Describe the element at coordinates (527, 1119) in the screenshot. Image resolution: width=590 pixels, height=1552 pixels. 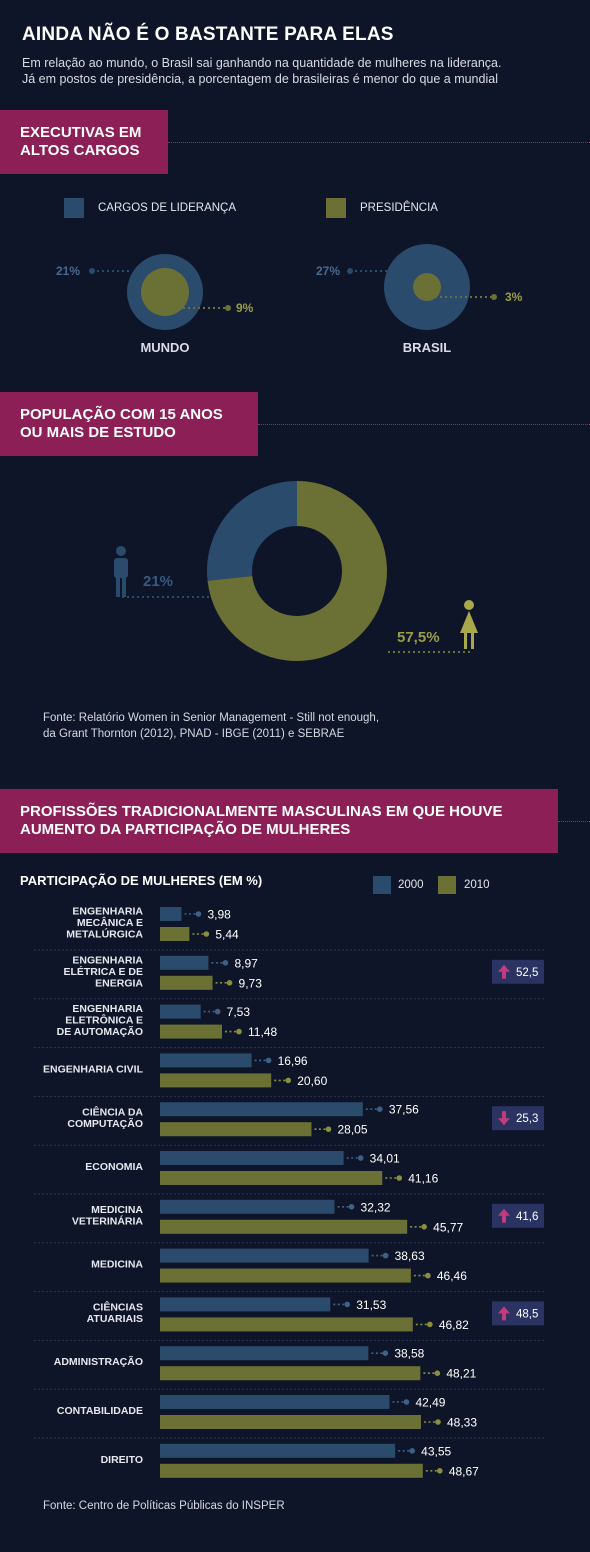
I see `change-badge-value: 25,3` at that location.